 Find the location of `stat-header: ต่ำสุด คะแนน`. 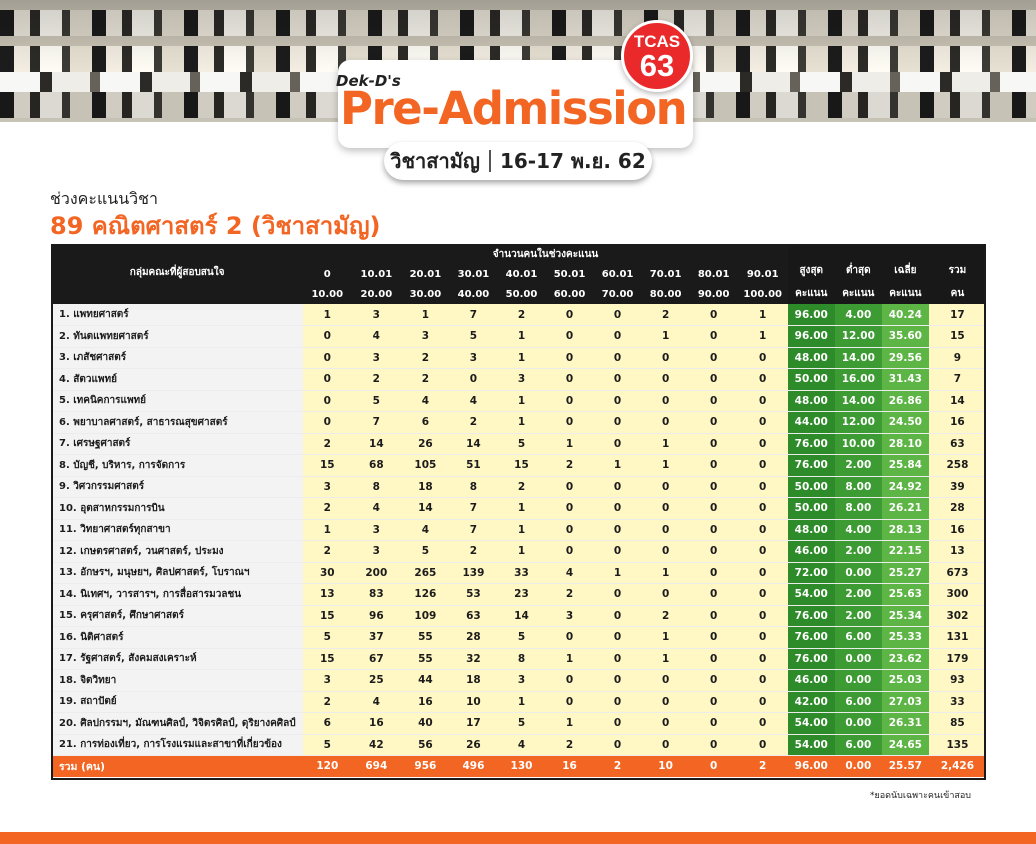

stat-header: ต่ำสุด คะแนน is located at coordinates (858, 274).